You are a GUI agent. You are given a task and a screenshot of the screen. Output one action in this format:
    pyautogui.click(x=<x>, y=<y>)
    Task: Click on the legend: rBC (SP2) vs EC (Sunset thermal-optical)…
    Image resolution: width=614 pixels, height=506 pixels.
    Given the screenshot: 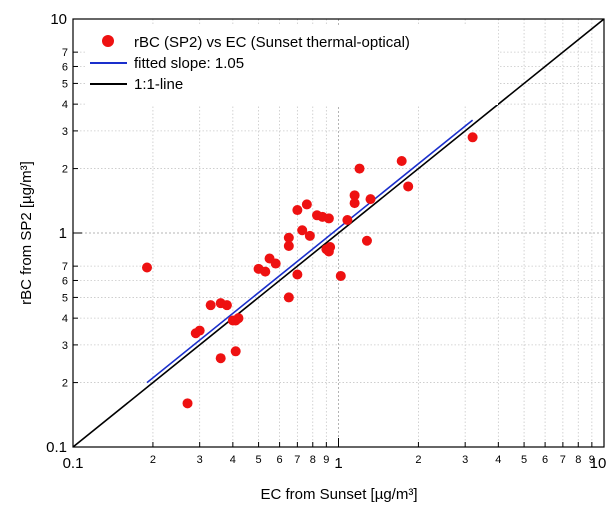 What is the action you would take?
    pyautogui.click(x=292, y=65)
    